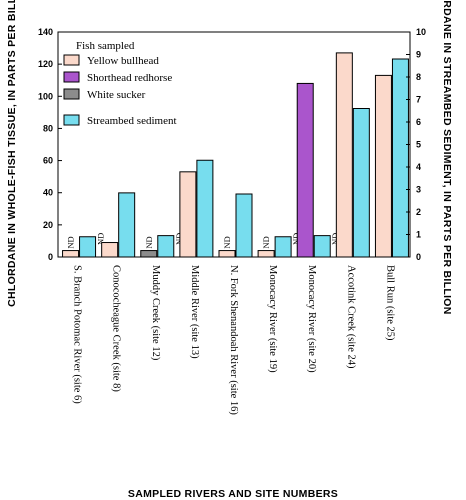  I want to click on y-tick-label: 40, so click(48, 193).